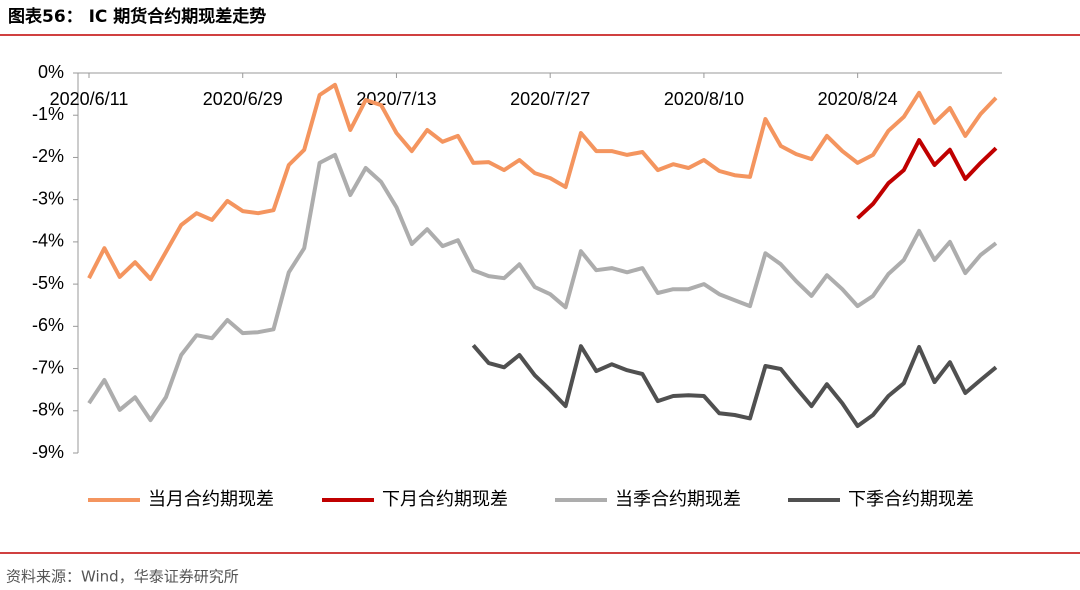 Image resolution: width=1080 pixels, height=590 pixels. Describe the element at coordinates (48, 198) in the screenshot. I see `y-tick-label: -3%` at that location.